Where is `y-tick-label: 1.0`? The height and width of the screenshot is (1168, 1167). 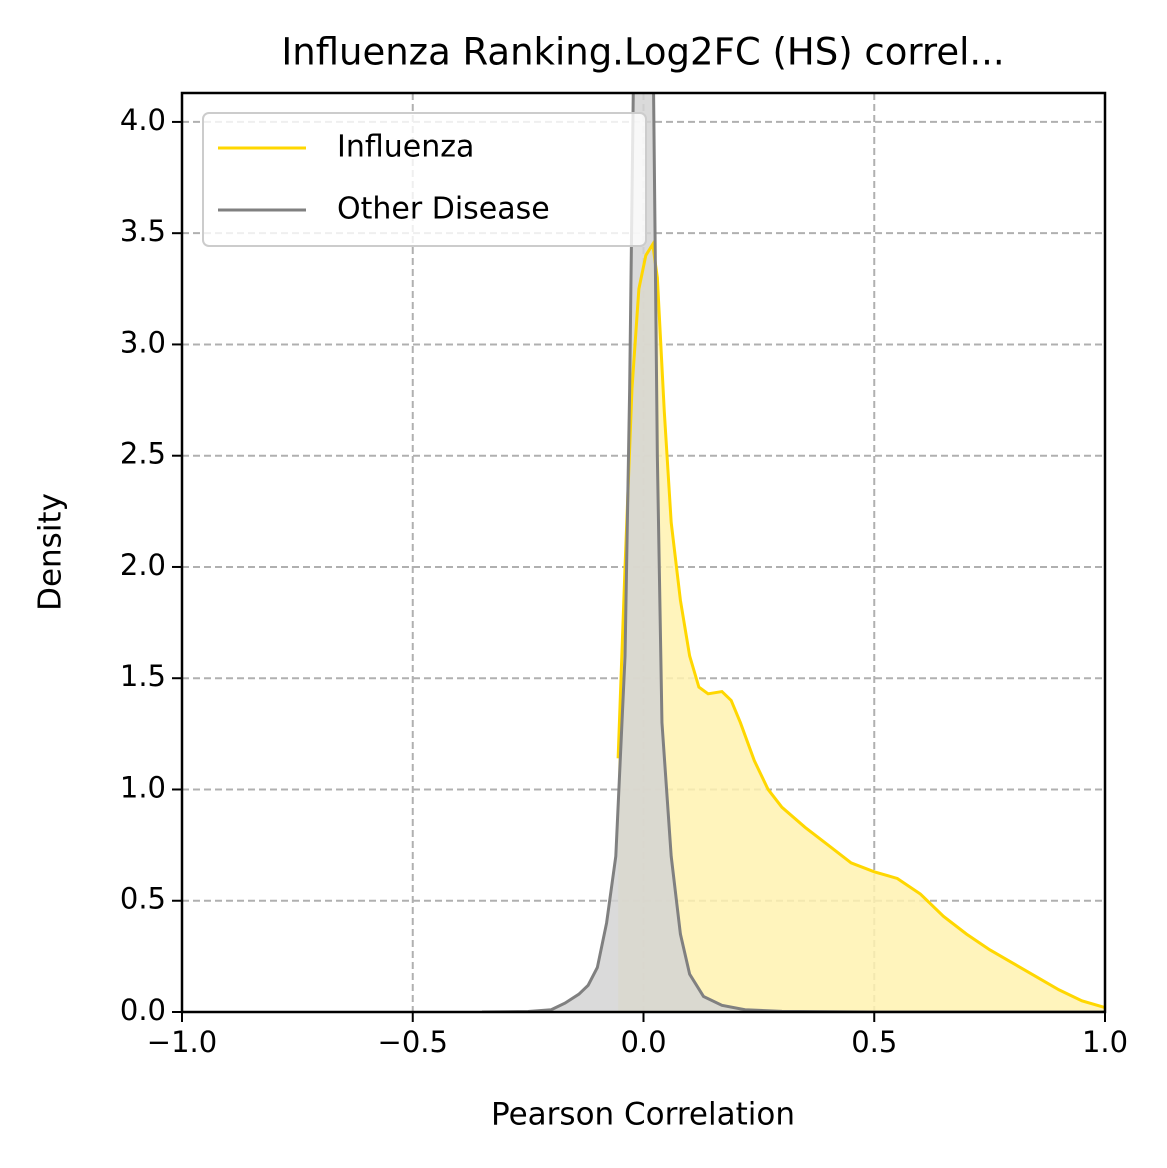 y-tick-label: 1.0 is located at coordinates (143, 787).